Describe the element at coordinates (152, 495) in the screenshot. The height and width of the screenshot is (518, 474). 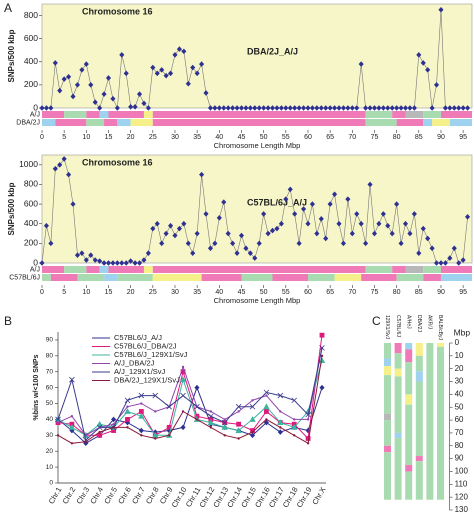
I see `x-tick-label: Chr.8` at that location.